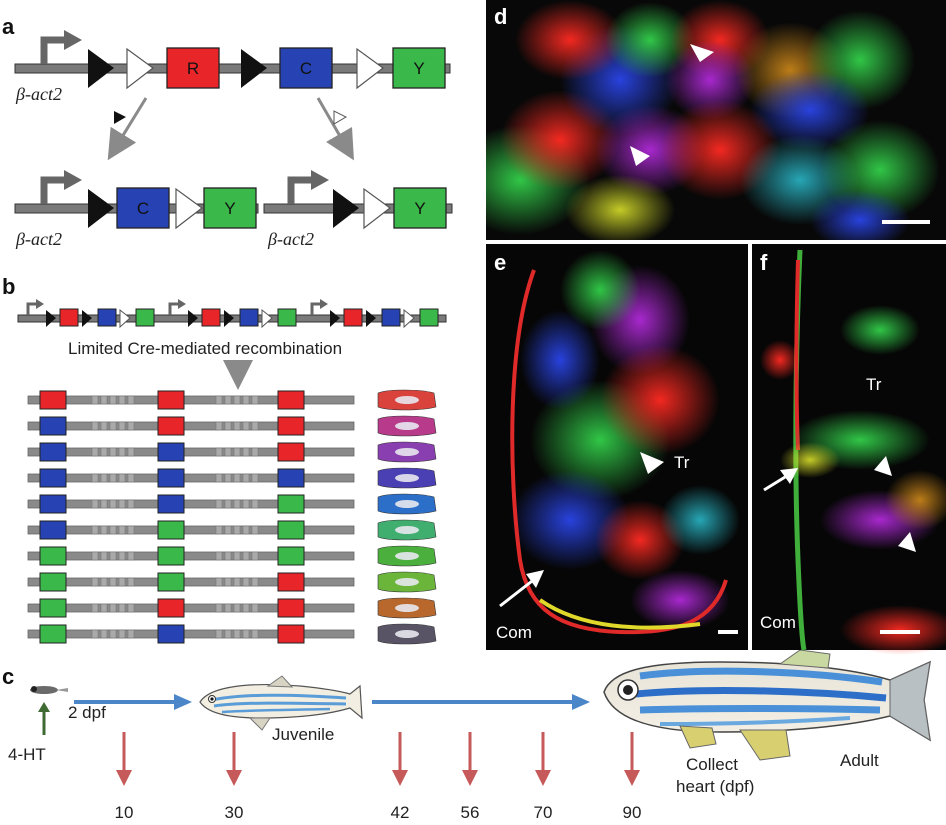 The image size is (946, 825). What do you see at coordinates (514, 632) in the screenshot?
I see `com-label-e: Com` at bounding box center [514, 632].